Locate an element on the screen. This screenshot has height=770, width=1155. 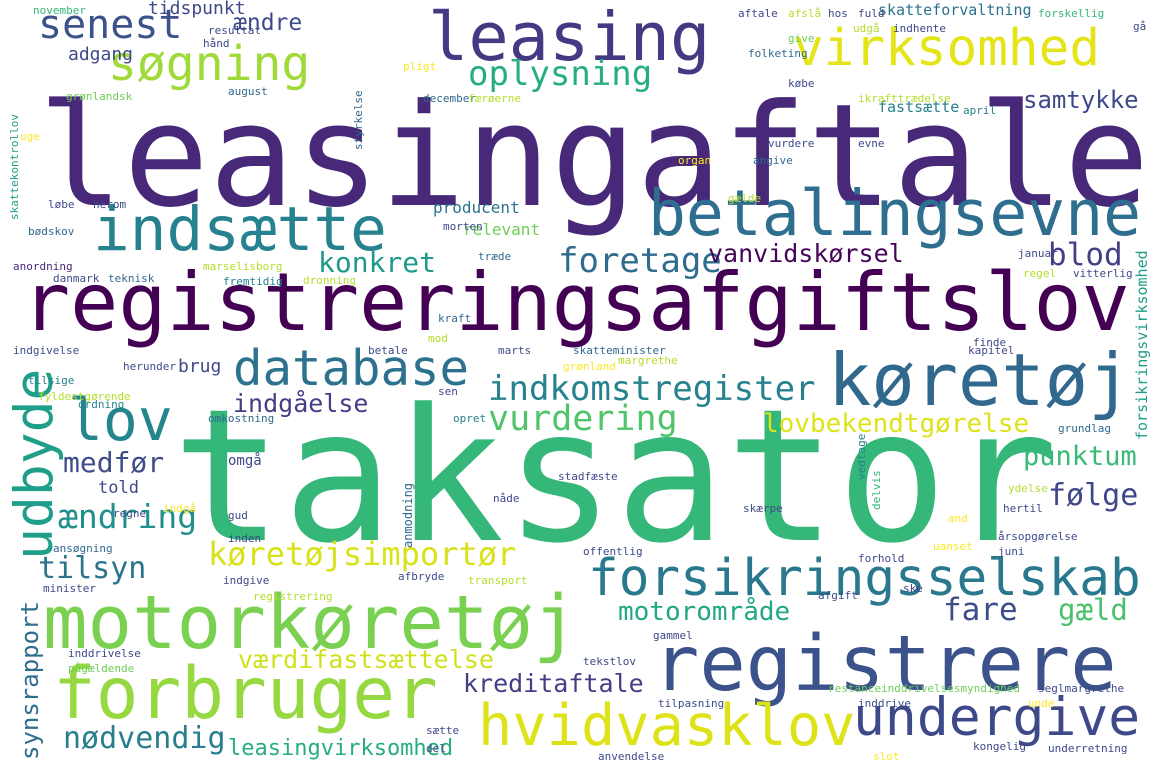
word: uanset is located at coordinates (953, 546).